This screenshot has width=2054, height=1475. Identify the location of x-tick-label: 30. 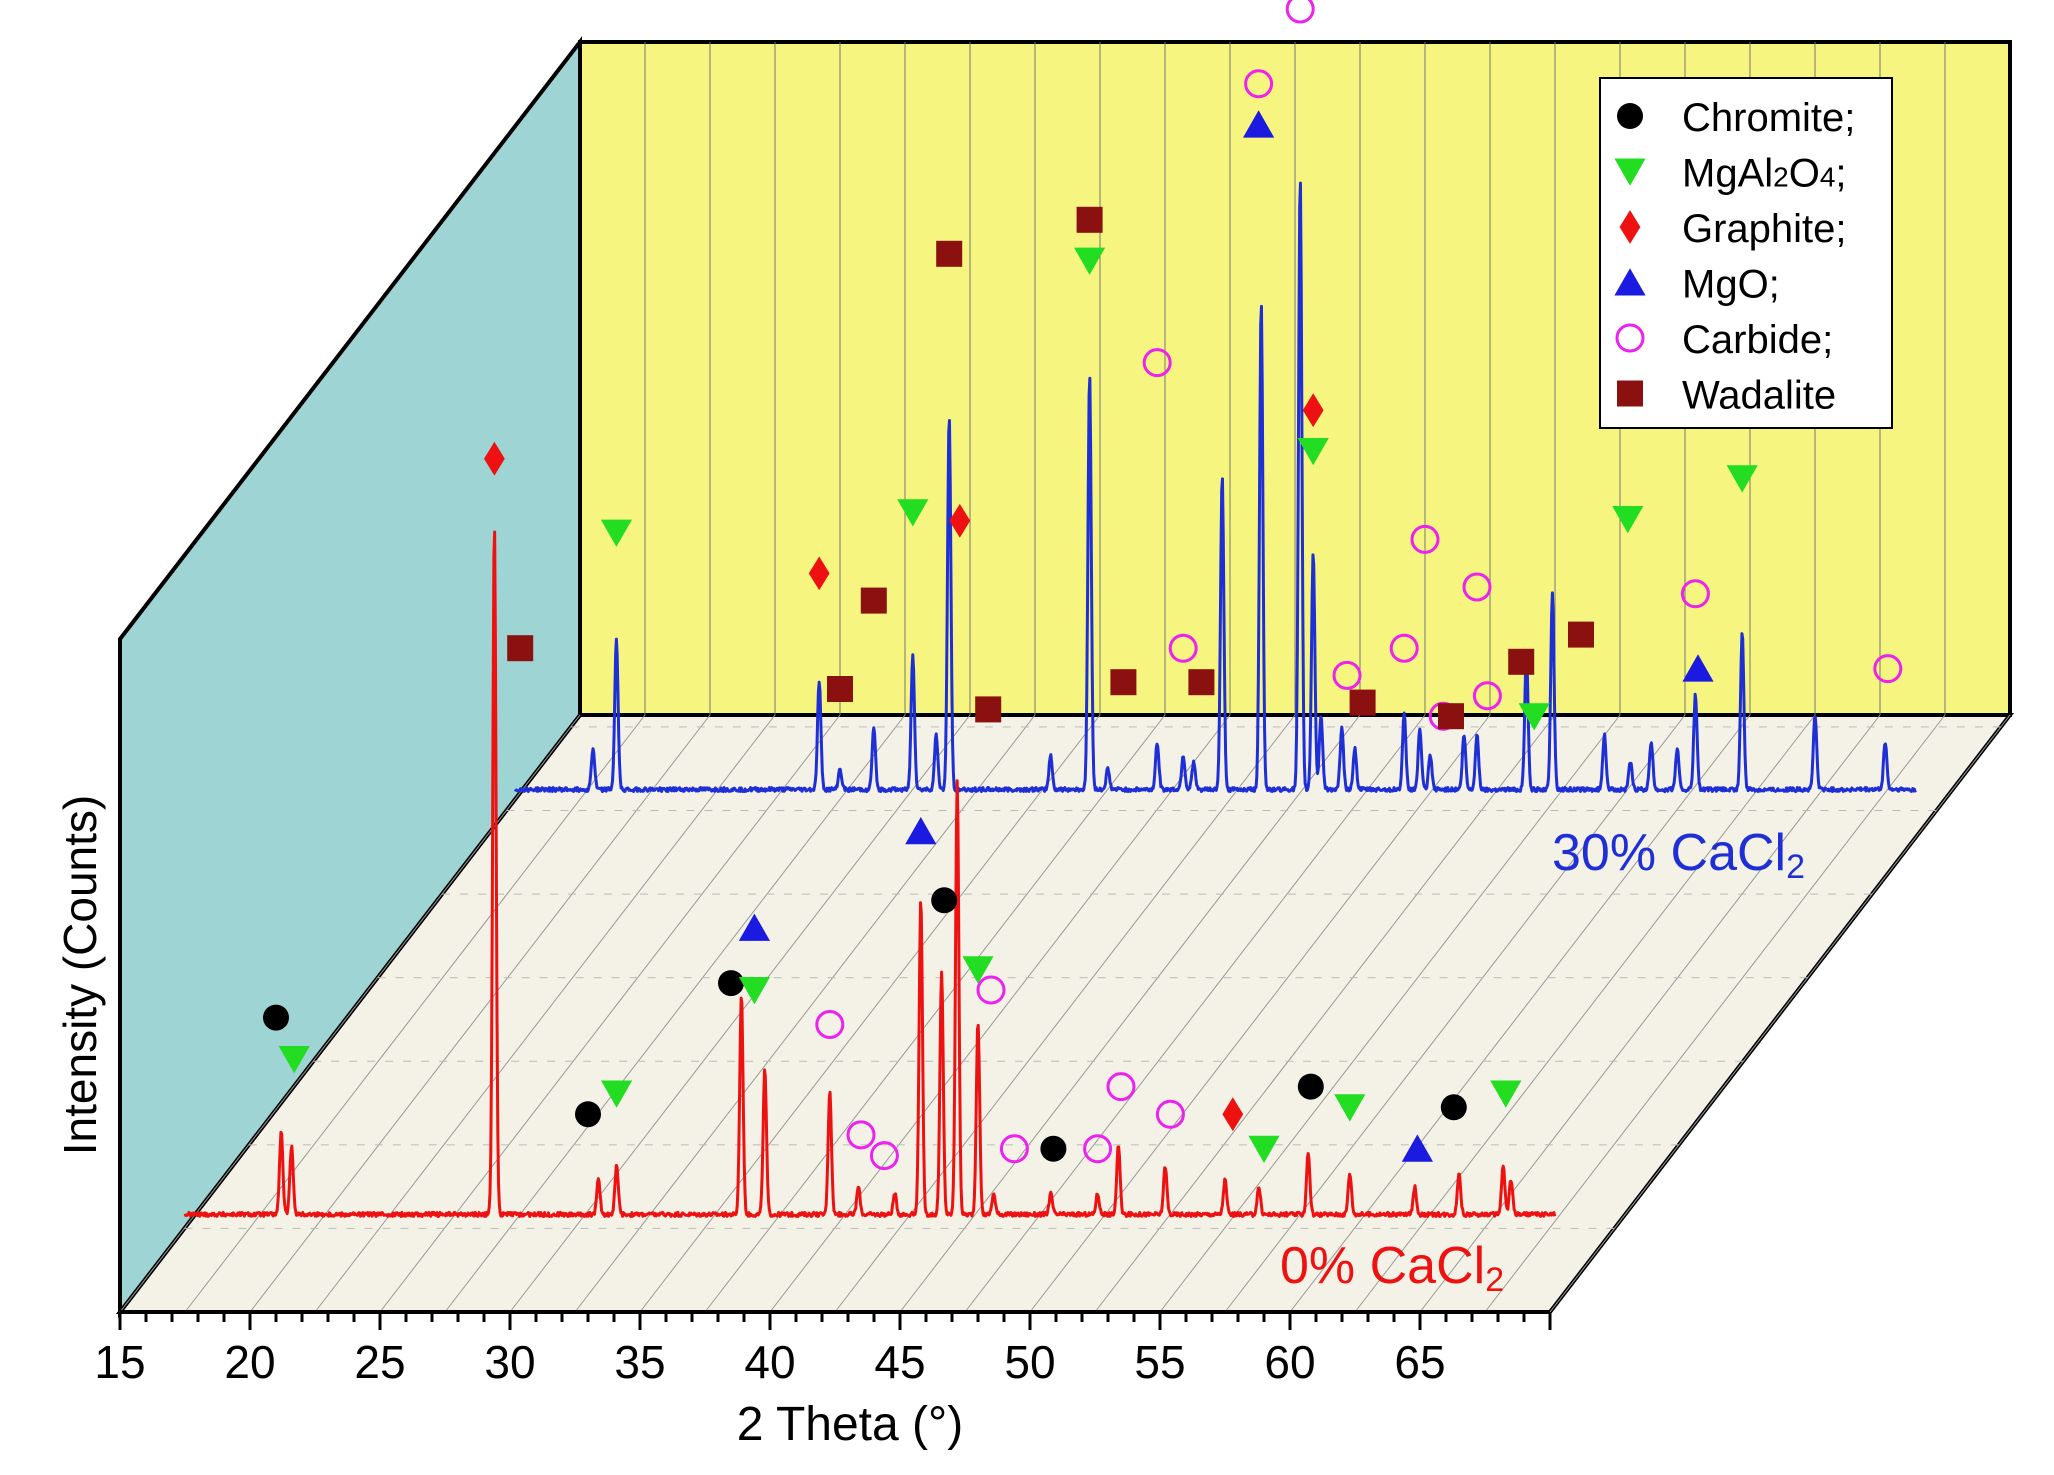
(509, 1362).